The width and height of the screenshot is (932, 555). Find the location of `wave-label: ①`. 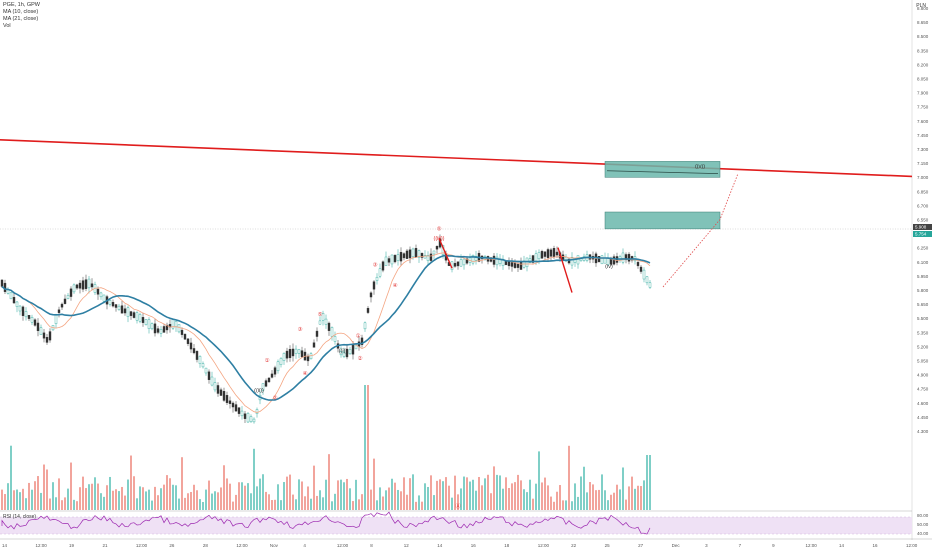

wave-label: ① is located at coordinates (358, 337).